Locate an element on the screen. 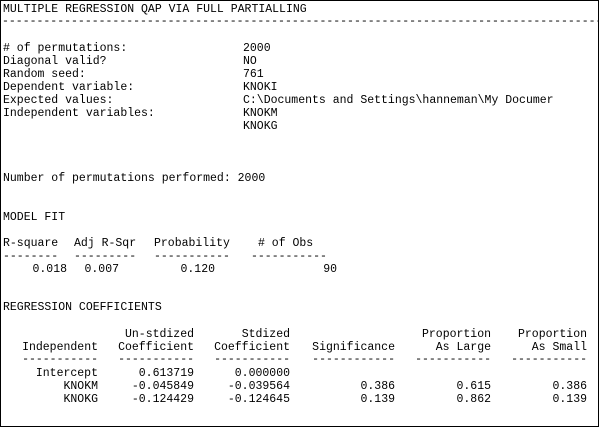 The width and height of the screenshot is (599, 427). diagonal-value: NO is located at coordinates (250, 61).